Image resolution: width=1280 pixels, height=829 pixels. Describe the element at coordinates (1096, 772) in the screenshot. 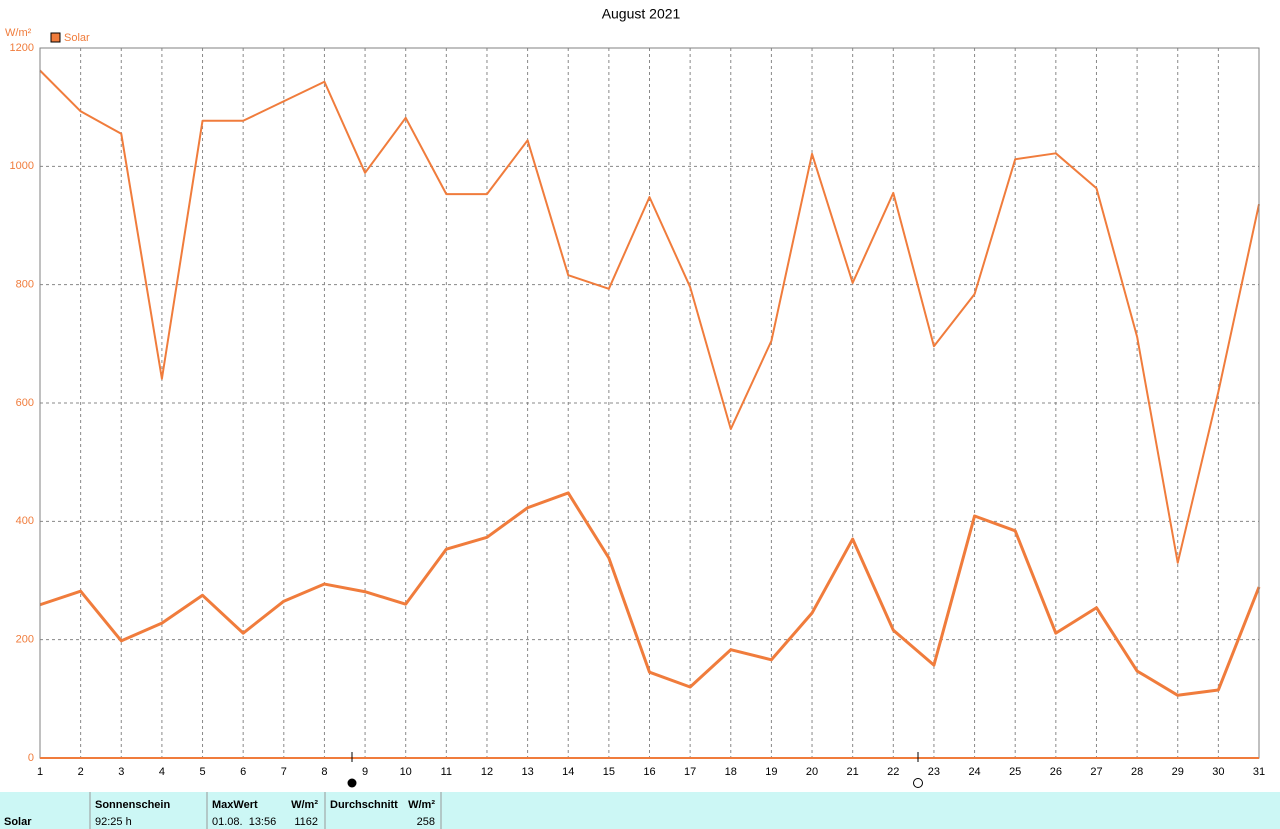

I see `x-tick-label: 27` at that location.